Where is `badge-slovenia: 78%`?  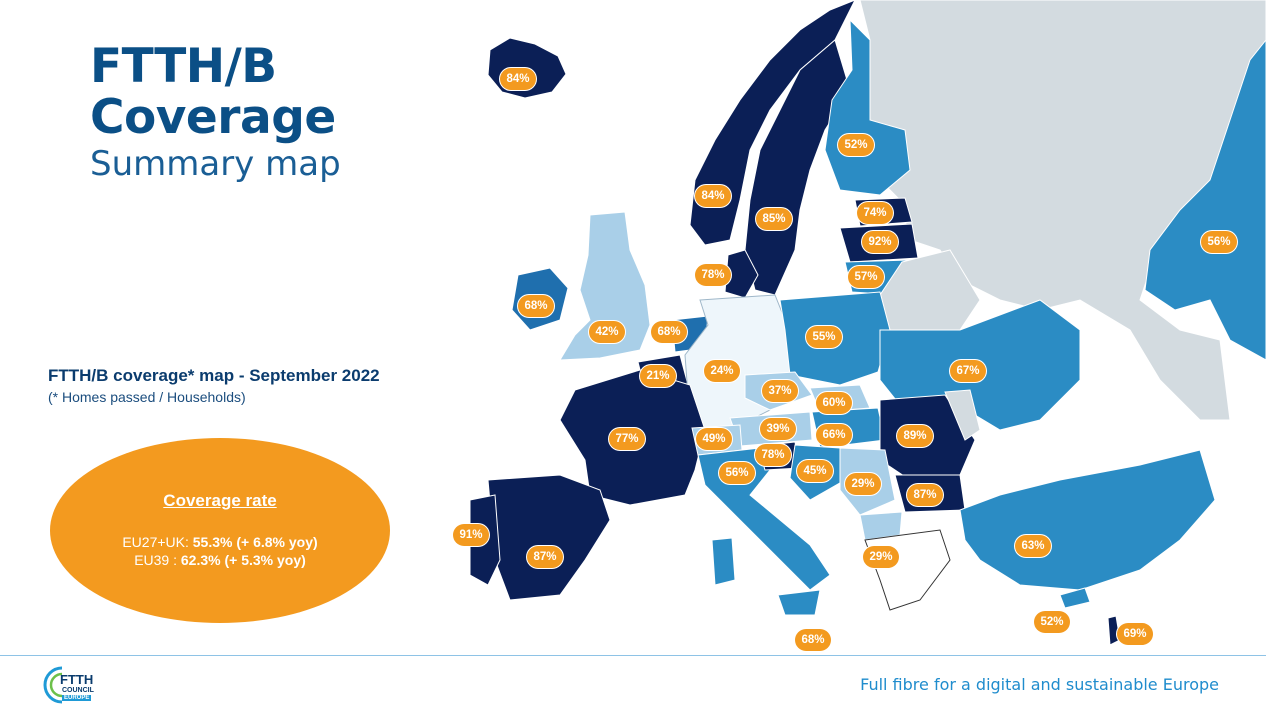 badge-slovenia: 78% is located at coordinates (773, 455).